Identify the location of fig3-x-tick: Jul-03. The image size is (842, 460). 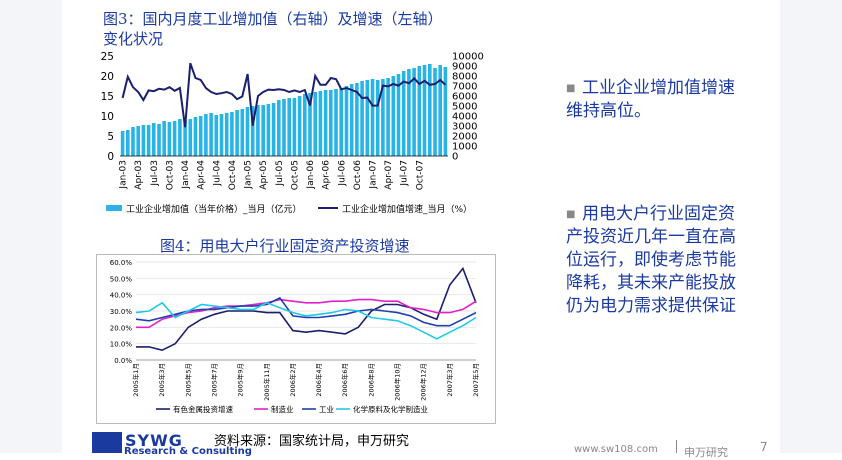
(155, 173).